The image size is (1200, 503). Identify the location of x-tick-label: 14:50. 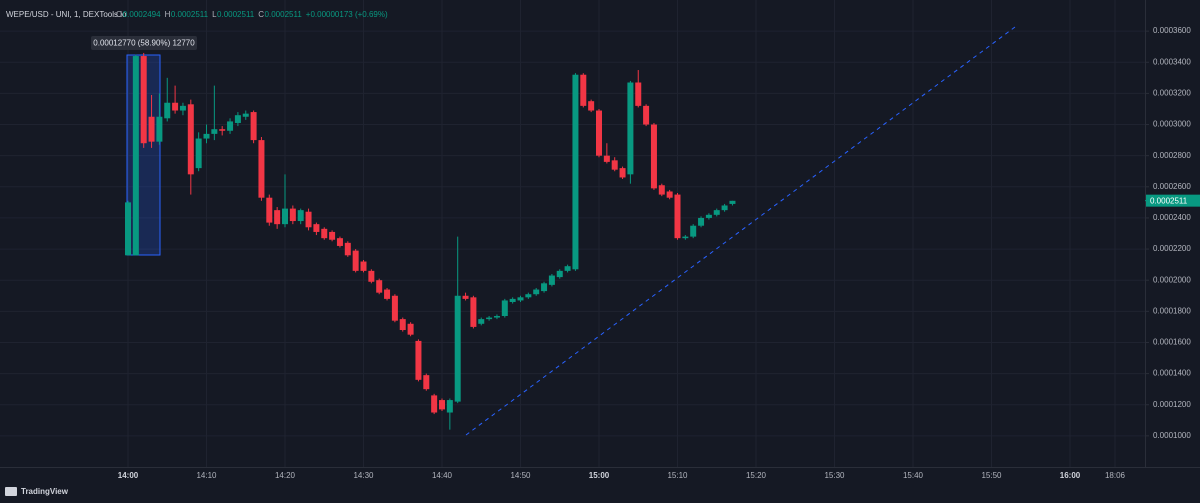
(520, 475).